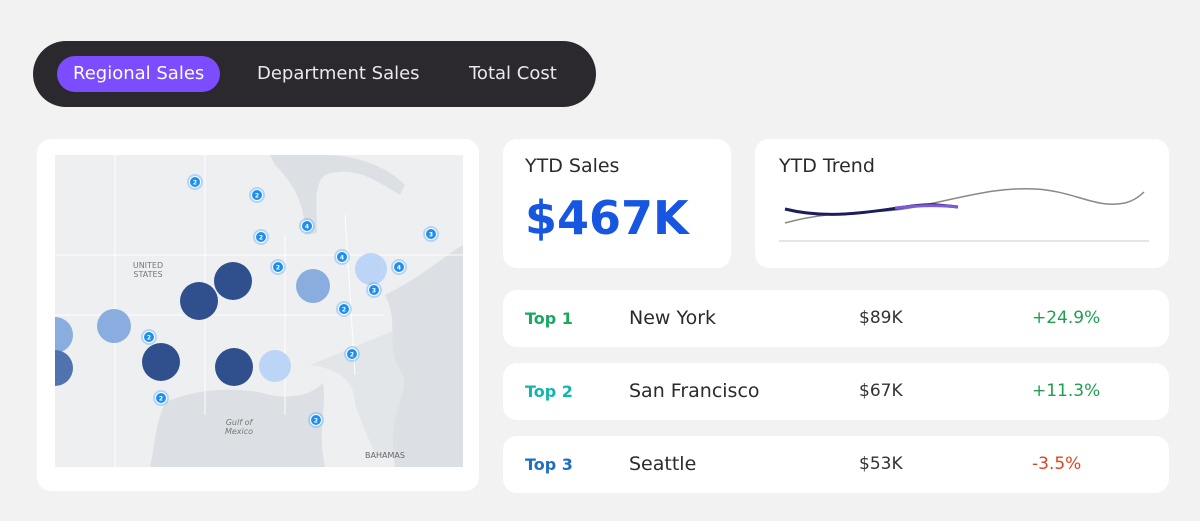 The height and width of the screenshot is (521, 1200). I want to click on change: -3.5%, so click(1057, 464).